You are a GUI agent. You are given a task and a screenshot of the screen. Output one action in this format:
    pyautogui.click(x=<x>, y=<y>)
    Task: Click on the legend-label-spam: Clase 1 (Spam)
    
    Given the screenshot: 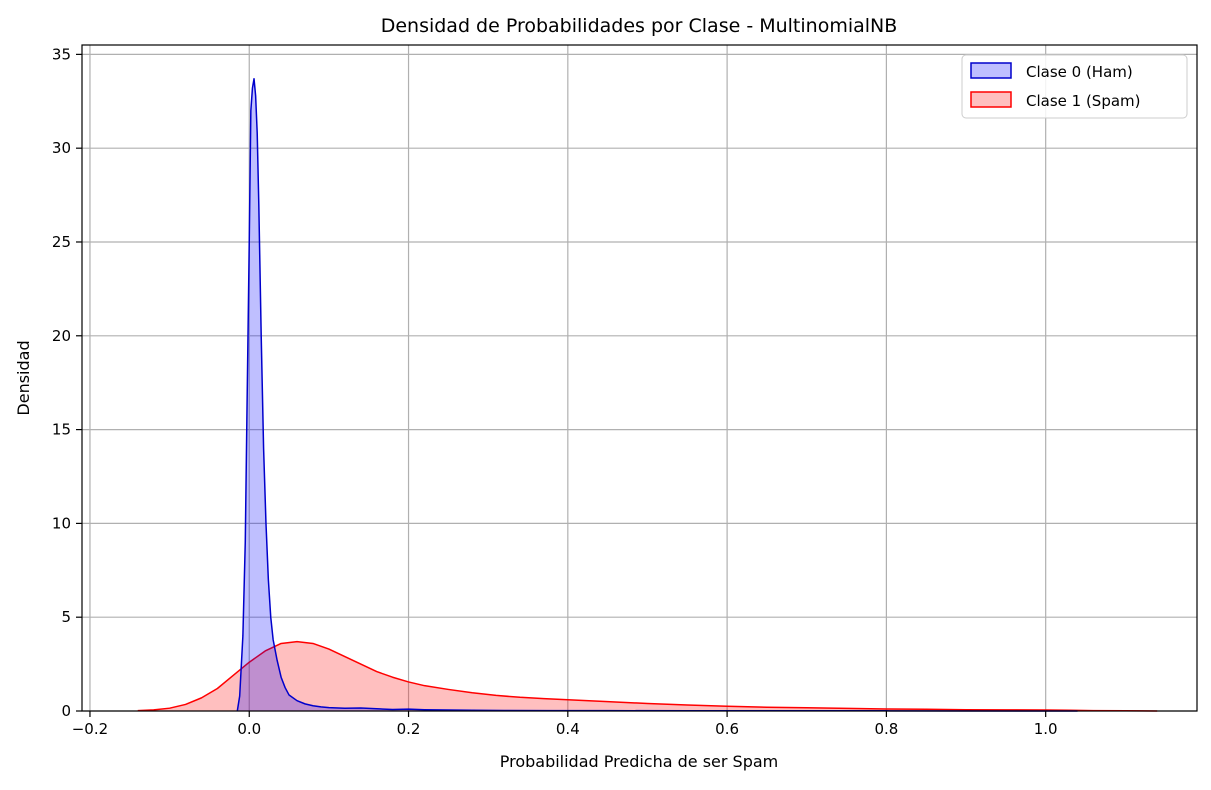 What is the action you would take?
    pyautogui.click(x=1083, y=101)
    